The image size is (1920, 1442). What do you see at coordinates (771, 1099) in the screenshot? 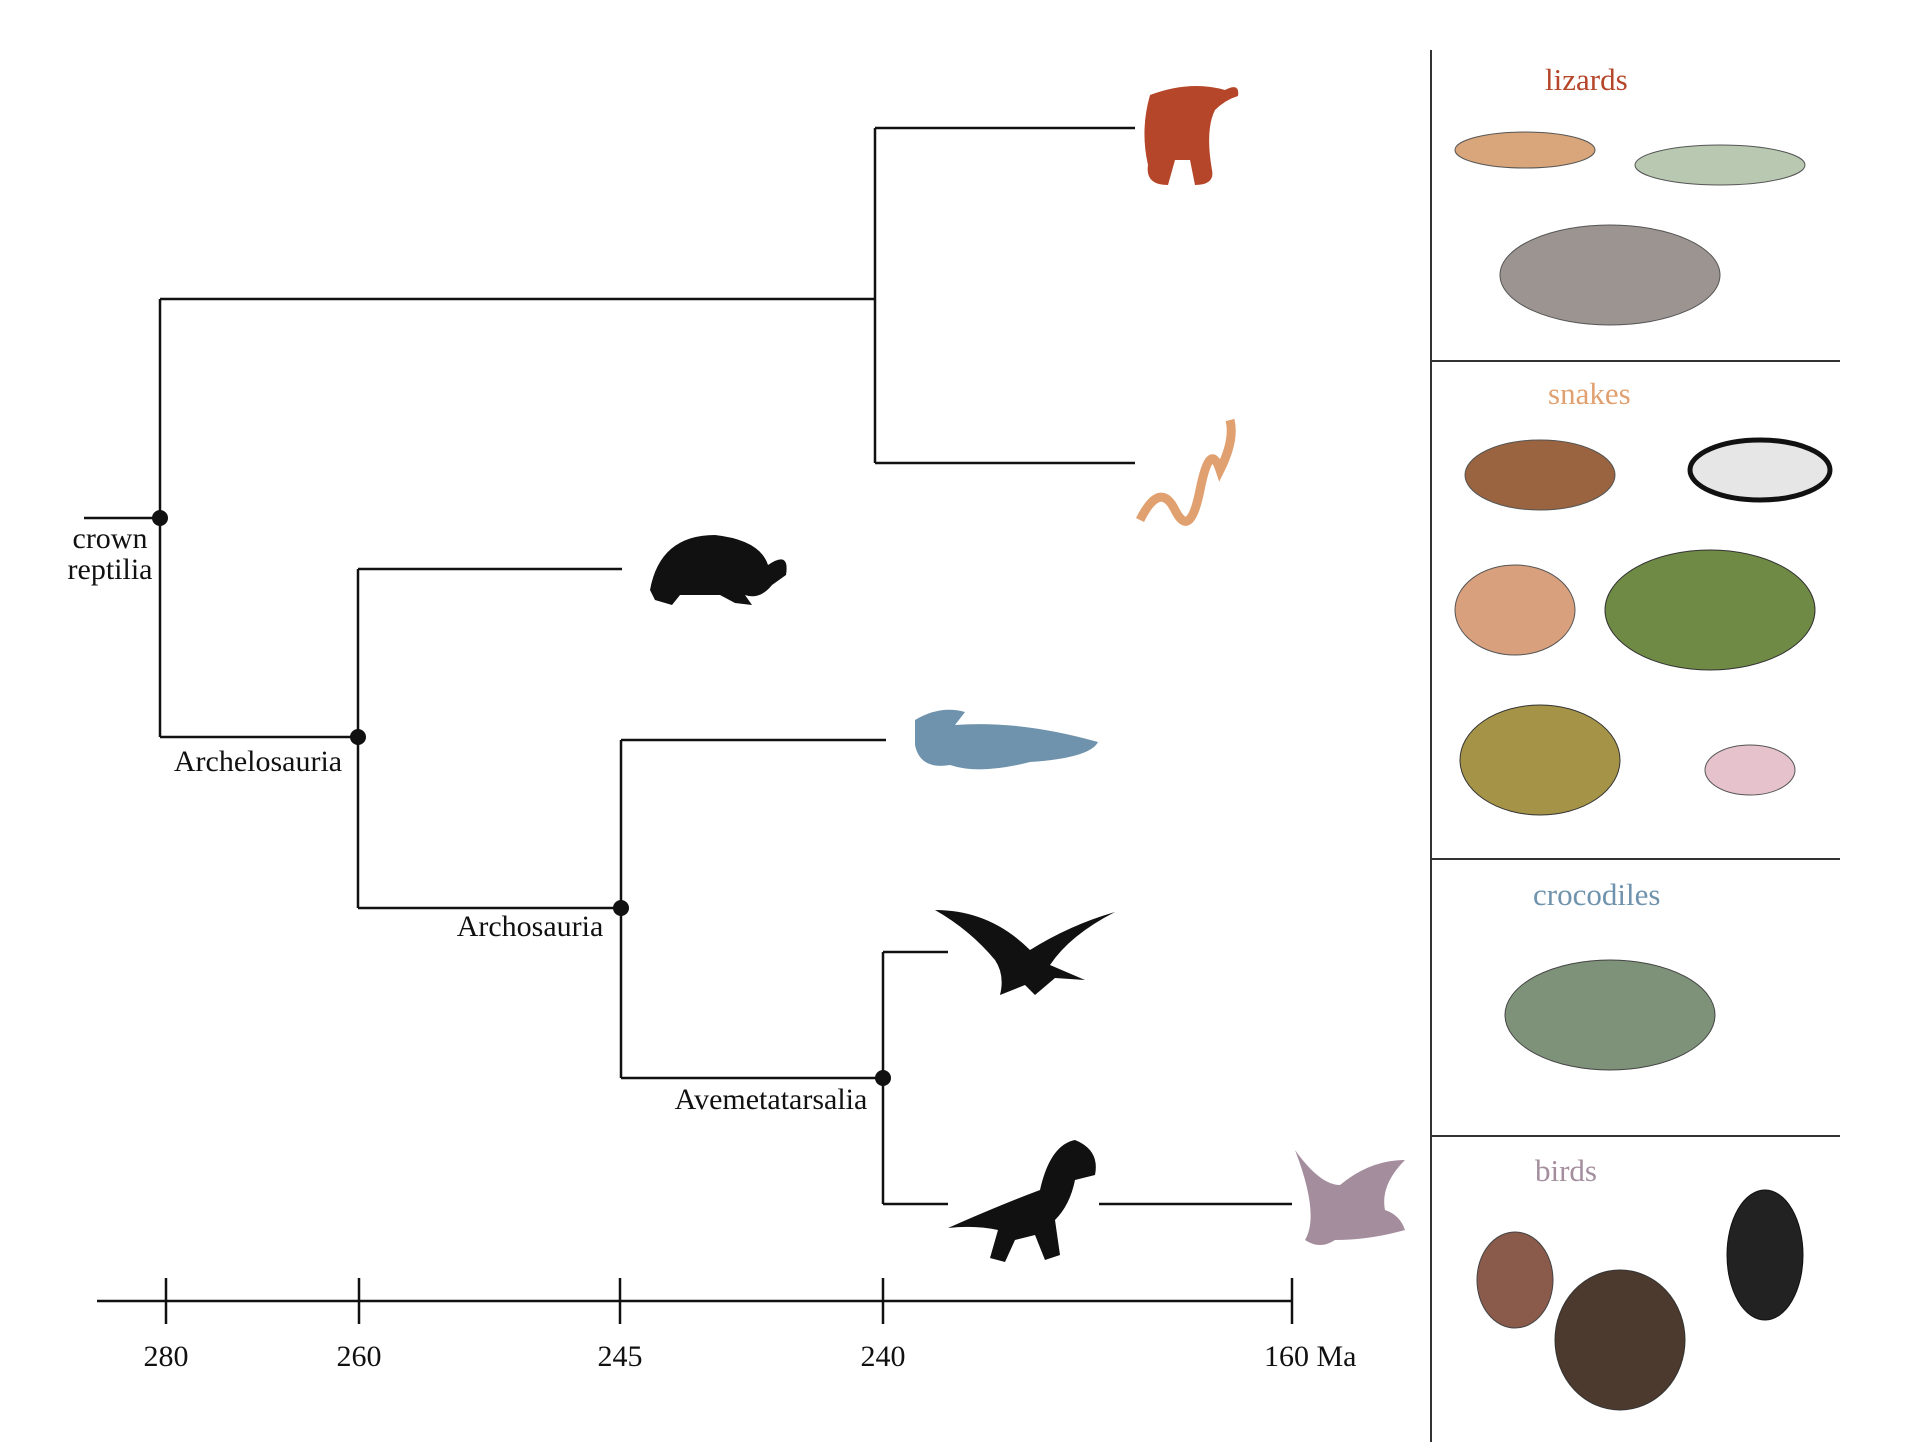
I see `clade-label: Avemetatarsalia` at bounding box center [771, 1099].